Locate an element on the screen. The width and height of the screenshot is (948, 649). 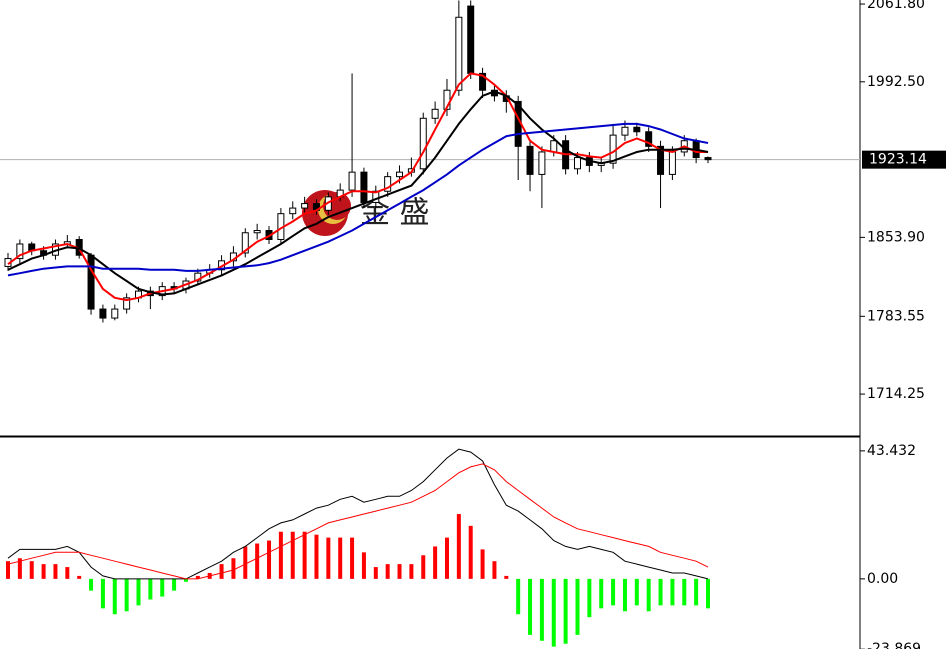
y-tick-label: 1992.50 is located at coordinates (896, 82).